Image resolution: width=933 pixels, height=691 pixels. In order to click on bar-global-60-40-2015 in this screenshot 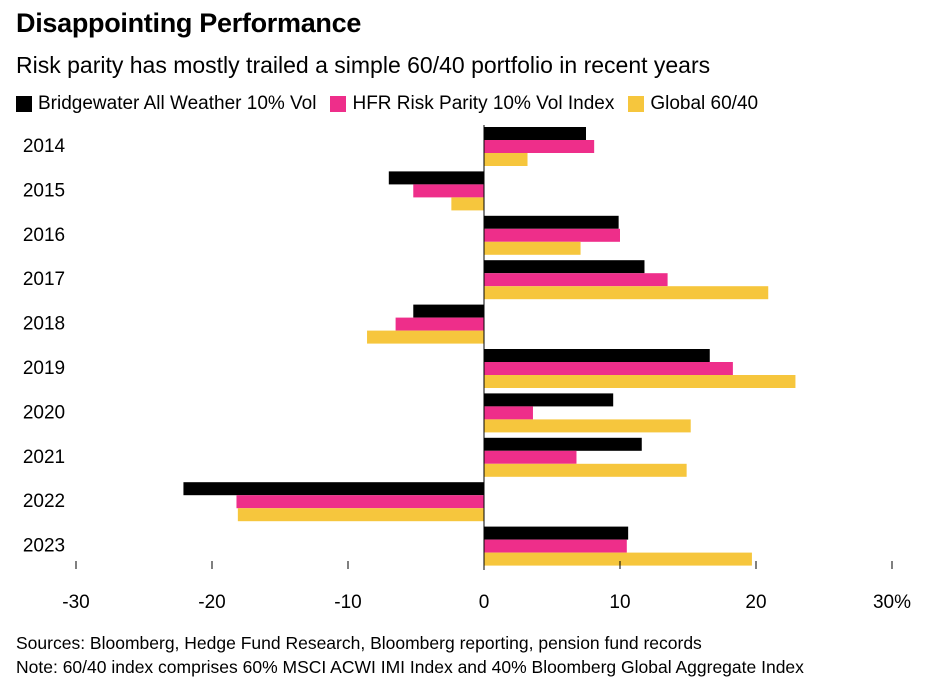, I will do `click(467, 204)`.